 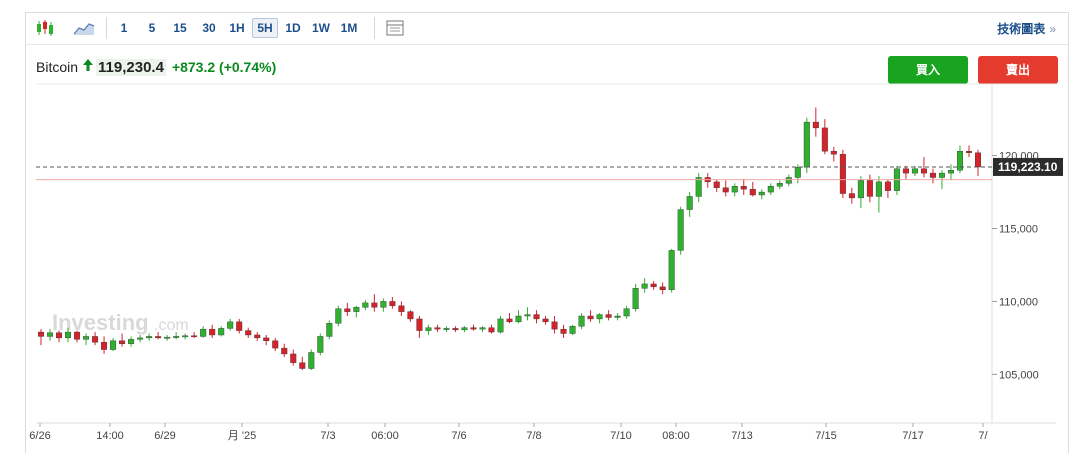 What do you see at coordinates (209, 28) in the screenshot?
I see `timeframe-30: 30` at bounding box center [209, 28].